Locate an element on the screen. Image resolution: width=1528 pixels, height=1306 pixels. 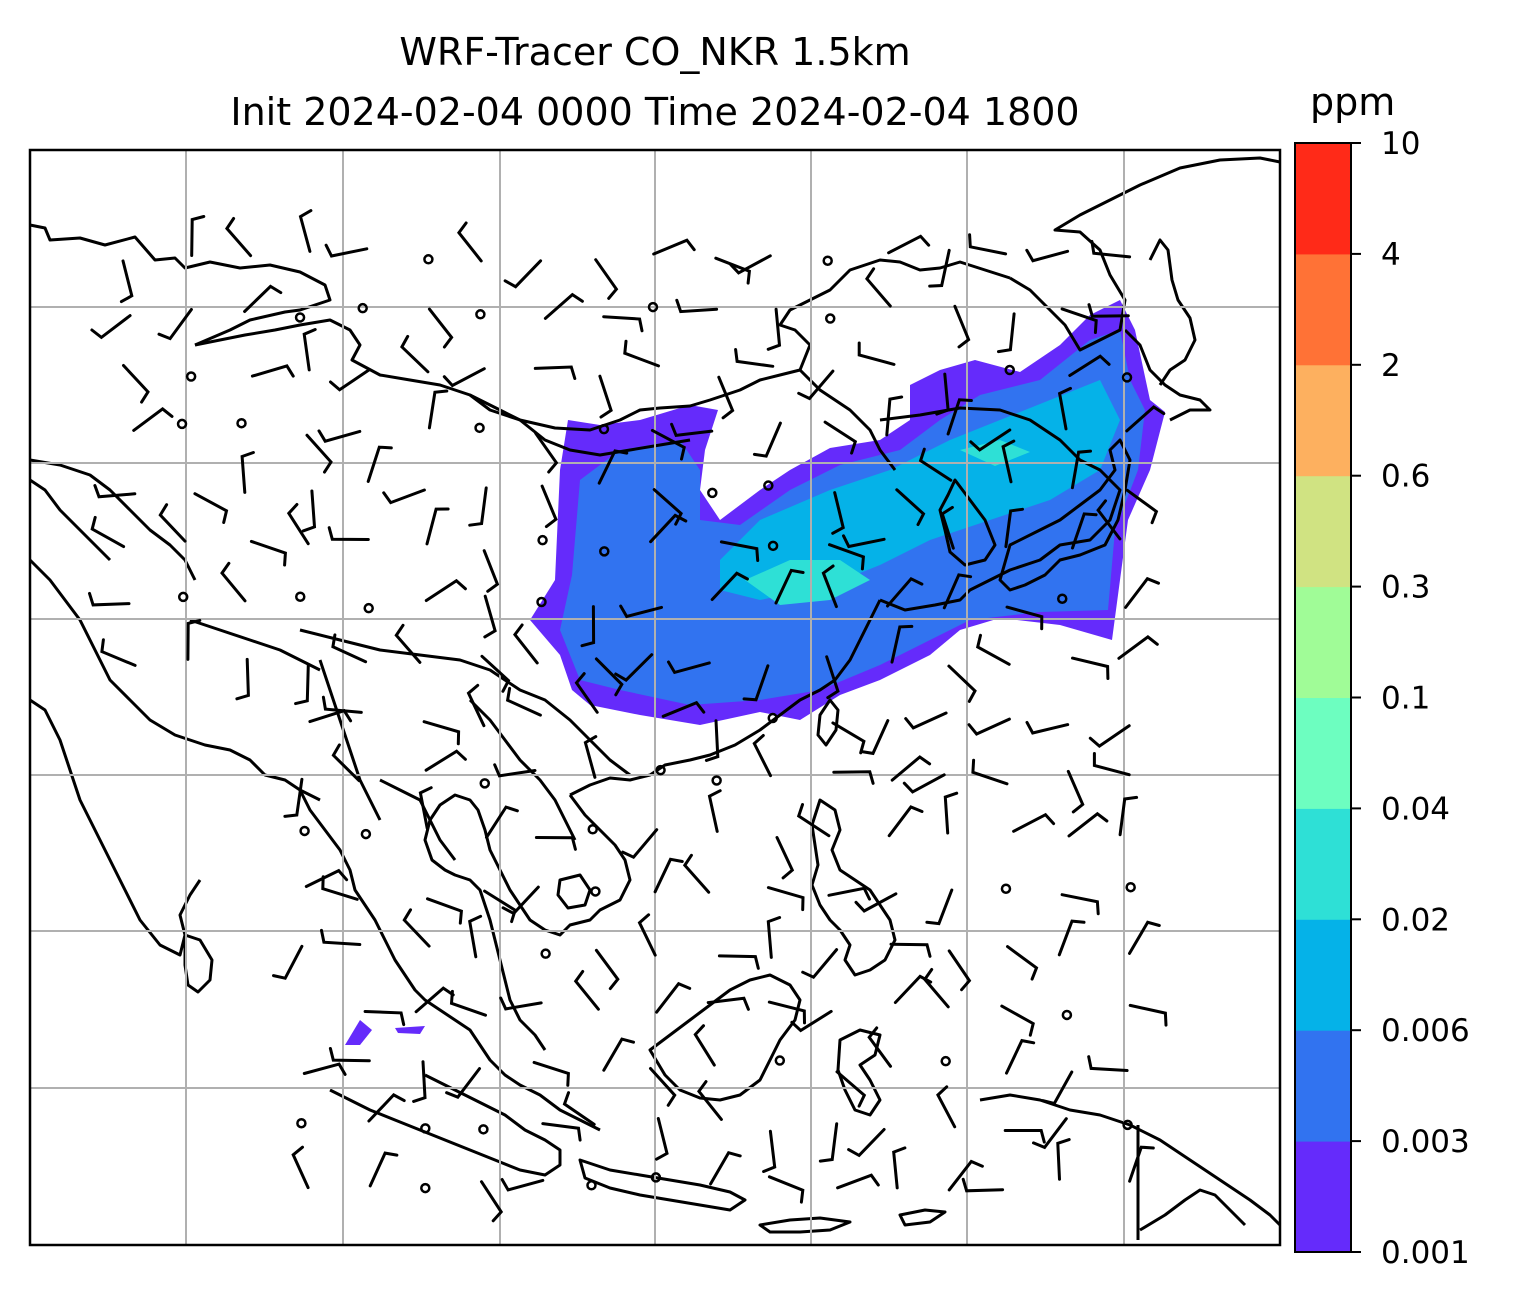
coastline-borneo is located at coordinates (725, 1037).